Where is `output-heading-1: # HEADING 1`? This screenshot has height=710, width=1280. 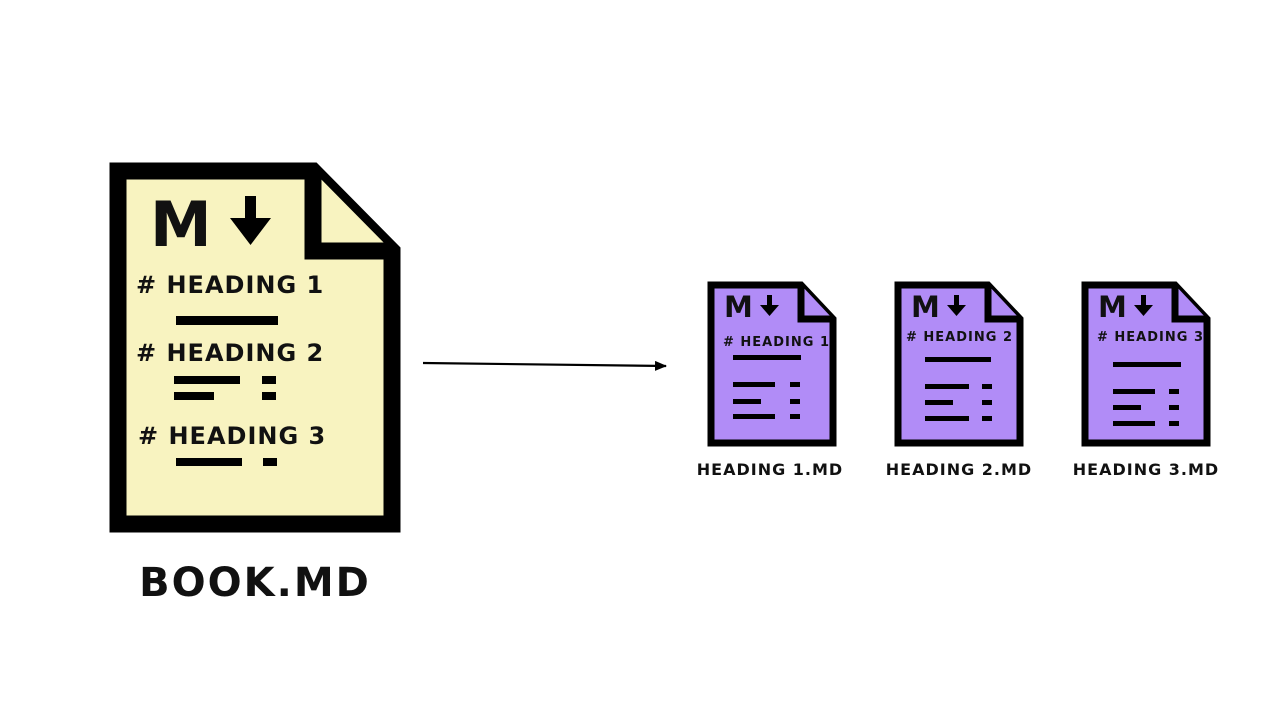 output-heading-1: # HEADING 1 is located at coordinates (776, 342).